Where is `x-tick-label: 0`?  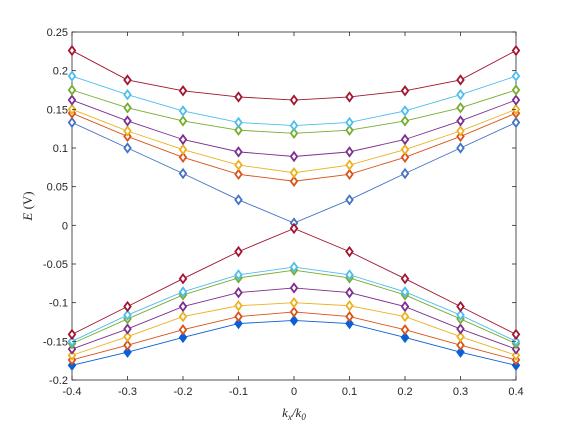 x-tick-label: 0 is located at coordinates (294, 392).